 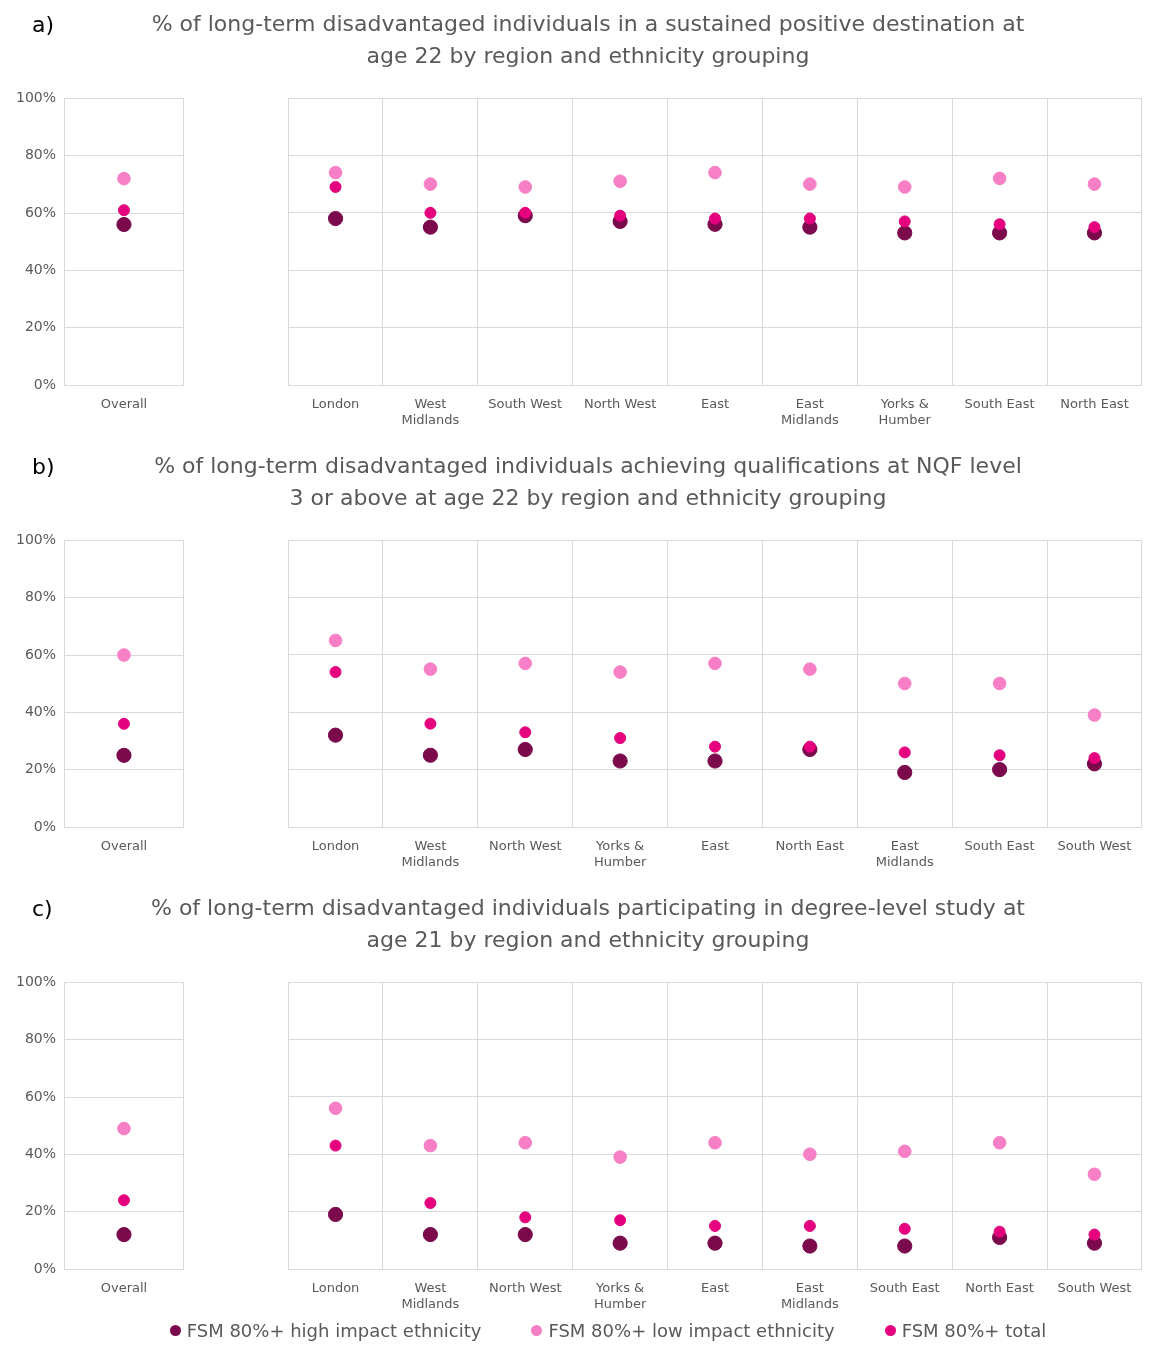 I want to click on chart-title: % of long-term disadvantaged individuals achieving qualifications at NQF level 3 or above at age 22 by region and ethnicity grouping, so click(x=588, y=481).